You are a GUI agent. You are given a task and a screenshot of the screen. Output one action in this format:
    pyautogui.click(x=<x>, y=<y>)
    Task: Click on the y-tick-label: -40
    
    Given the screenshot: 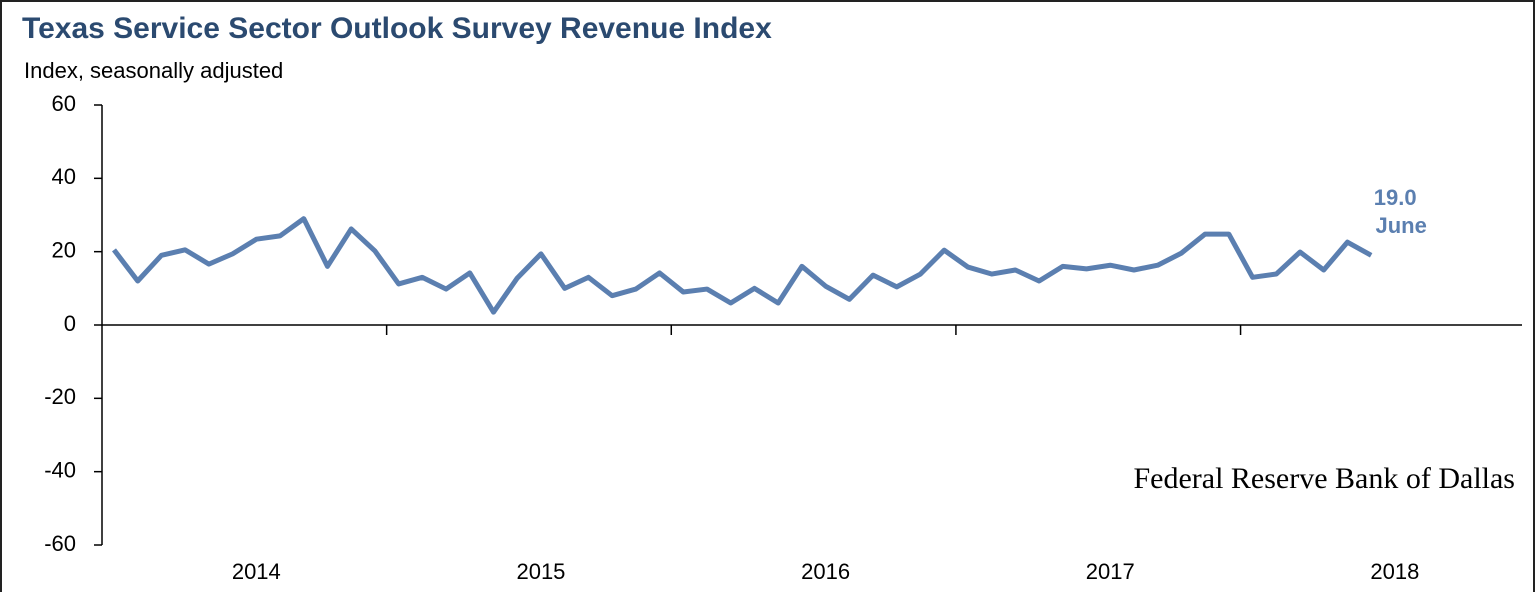 What is the action you would take?
    pyautogui.click(x=60, y=469)
    